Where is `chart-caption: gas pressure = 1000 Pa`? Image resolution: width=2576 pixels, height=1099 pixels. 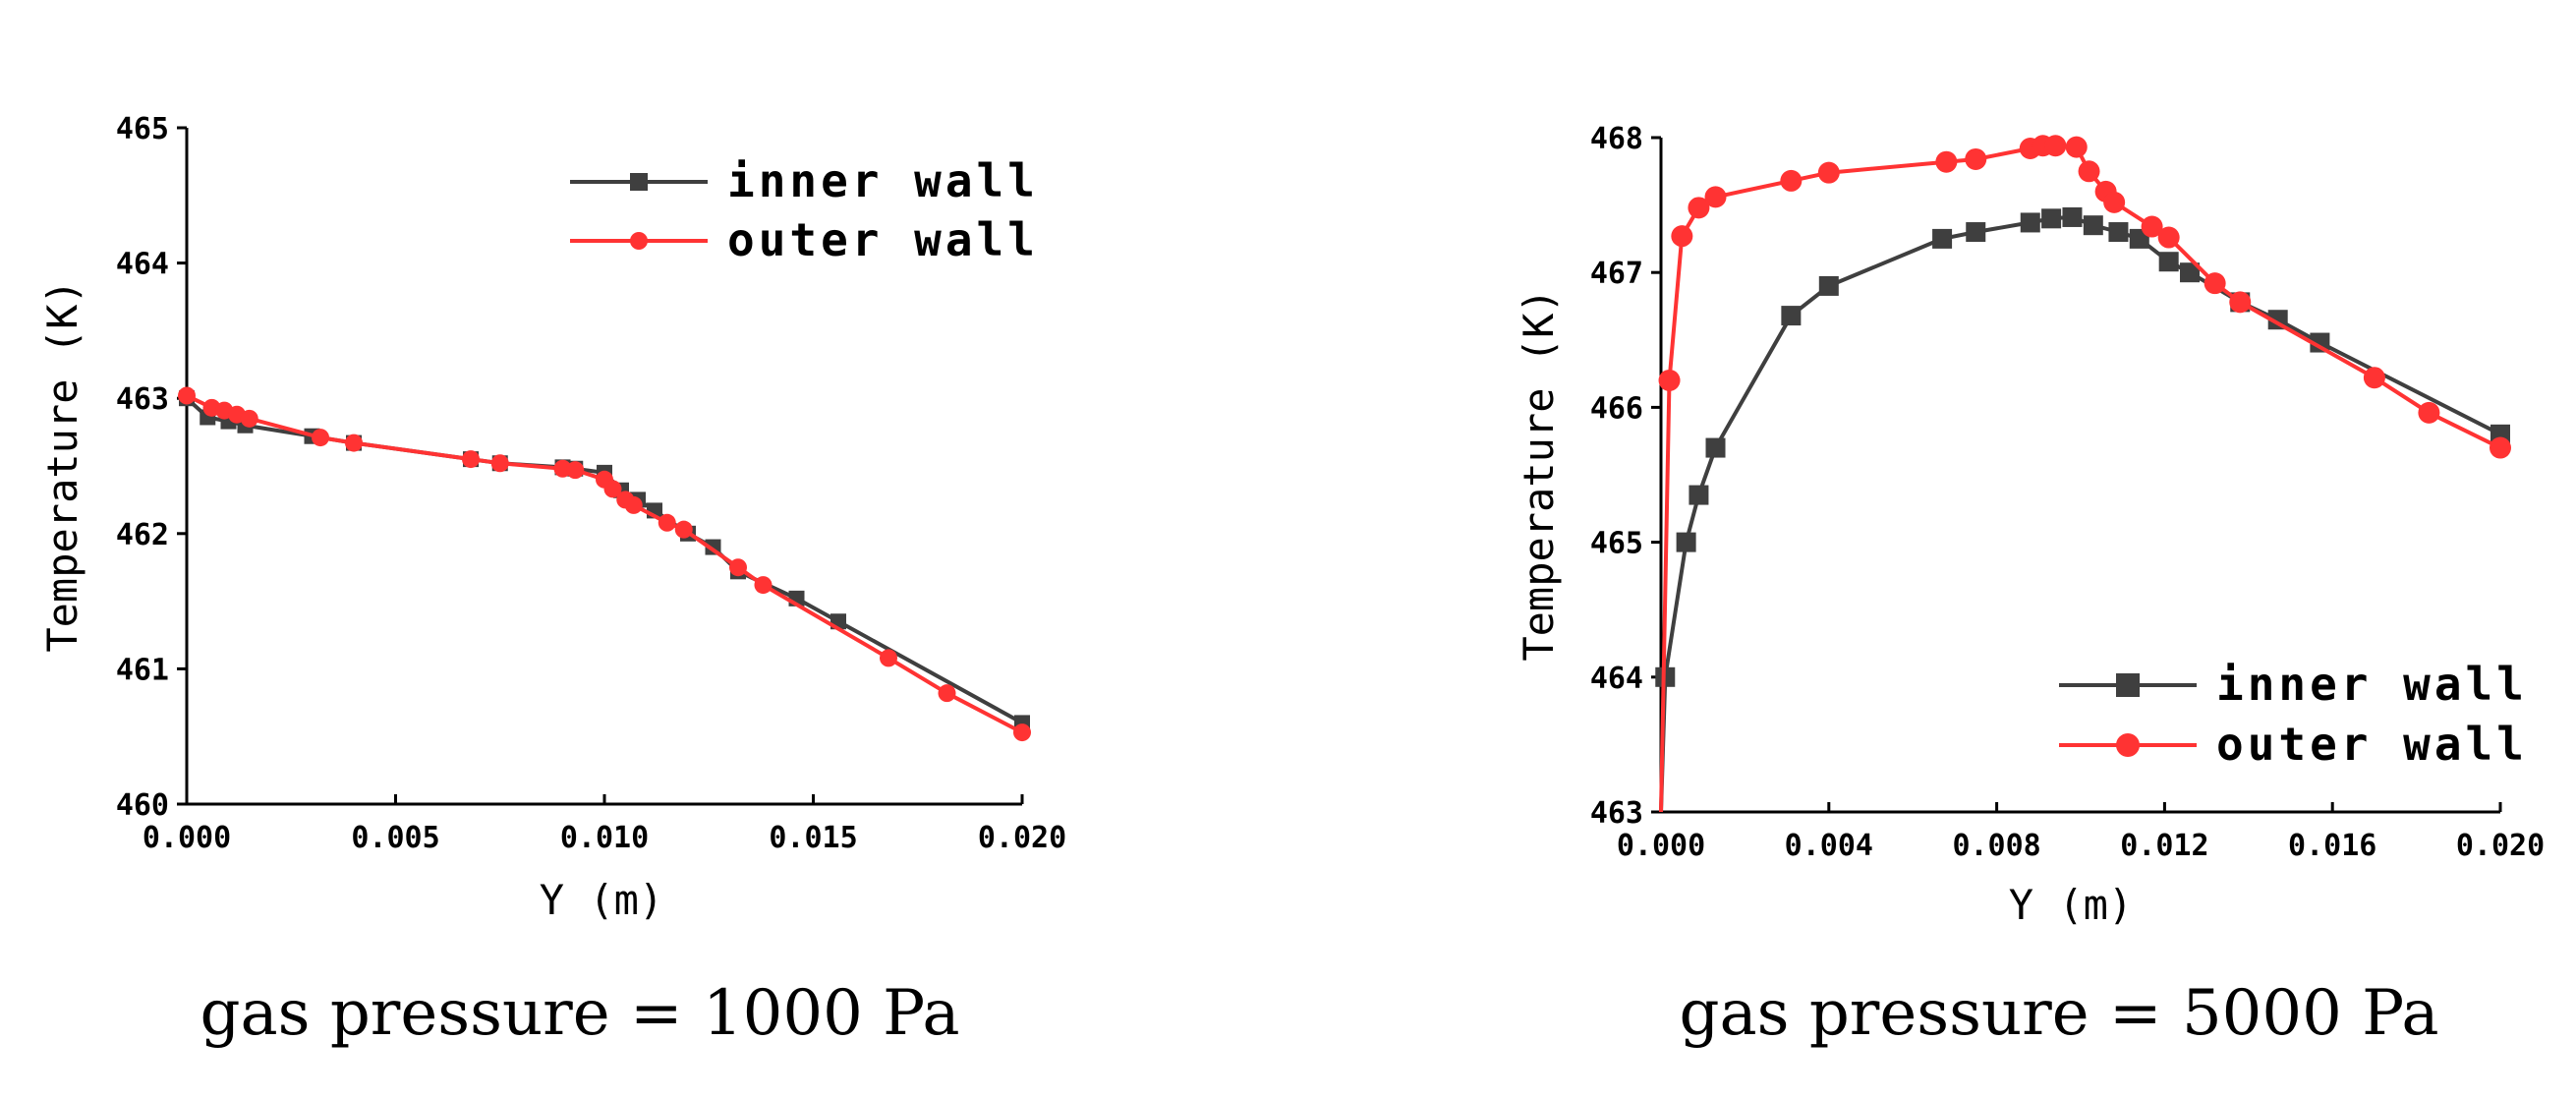 chart-caption: gas pressure = 1000 Pa is located at coordinates (580, 1014).